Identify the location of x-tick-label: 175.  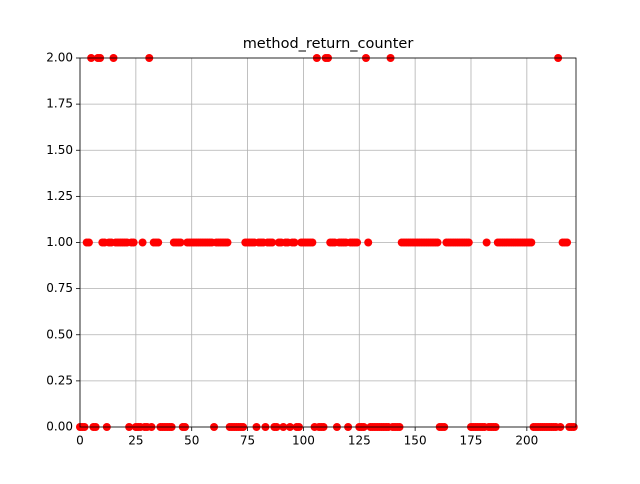
(471, 441).